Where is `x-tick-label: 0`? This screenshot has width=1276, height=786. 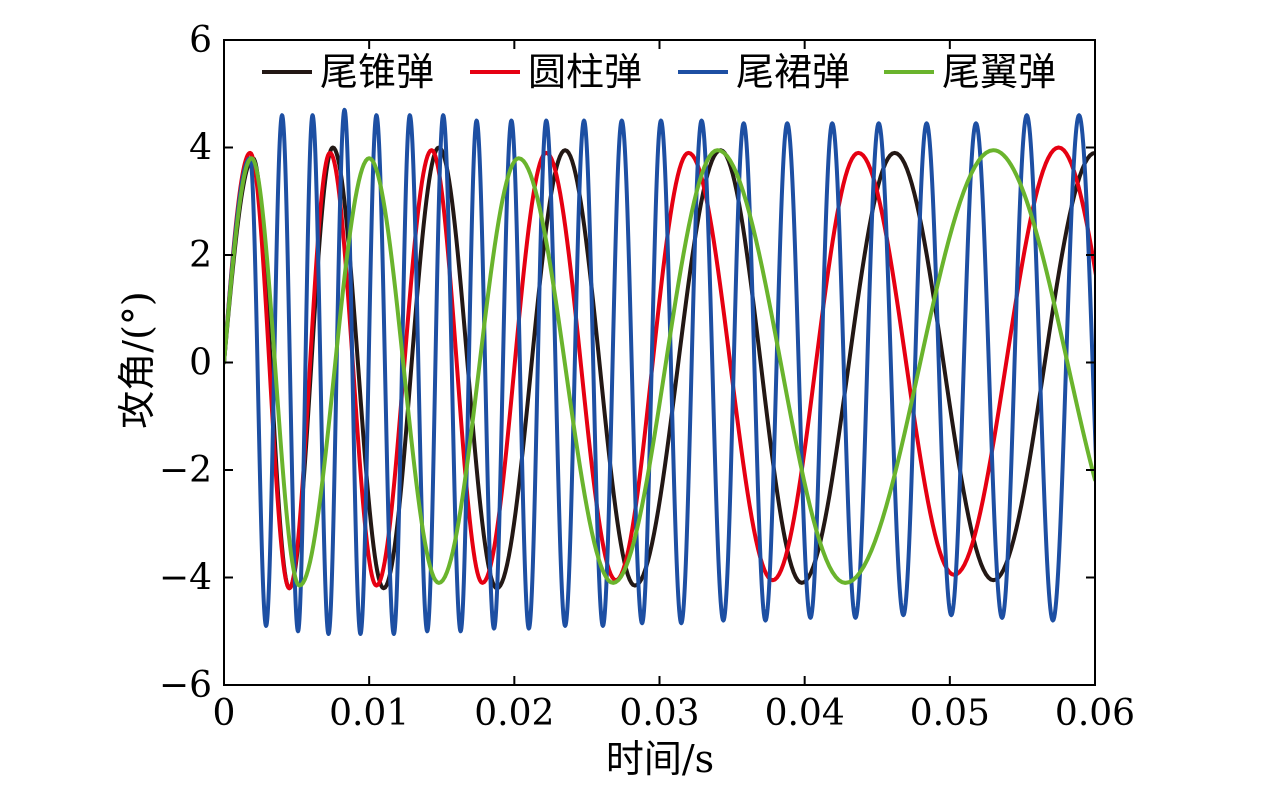 x-tick-label: 0 is located at coordinates (224, 713).